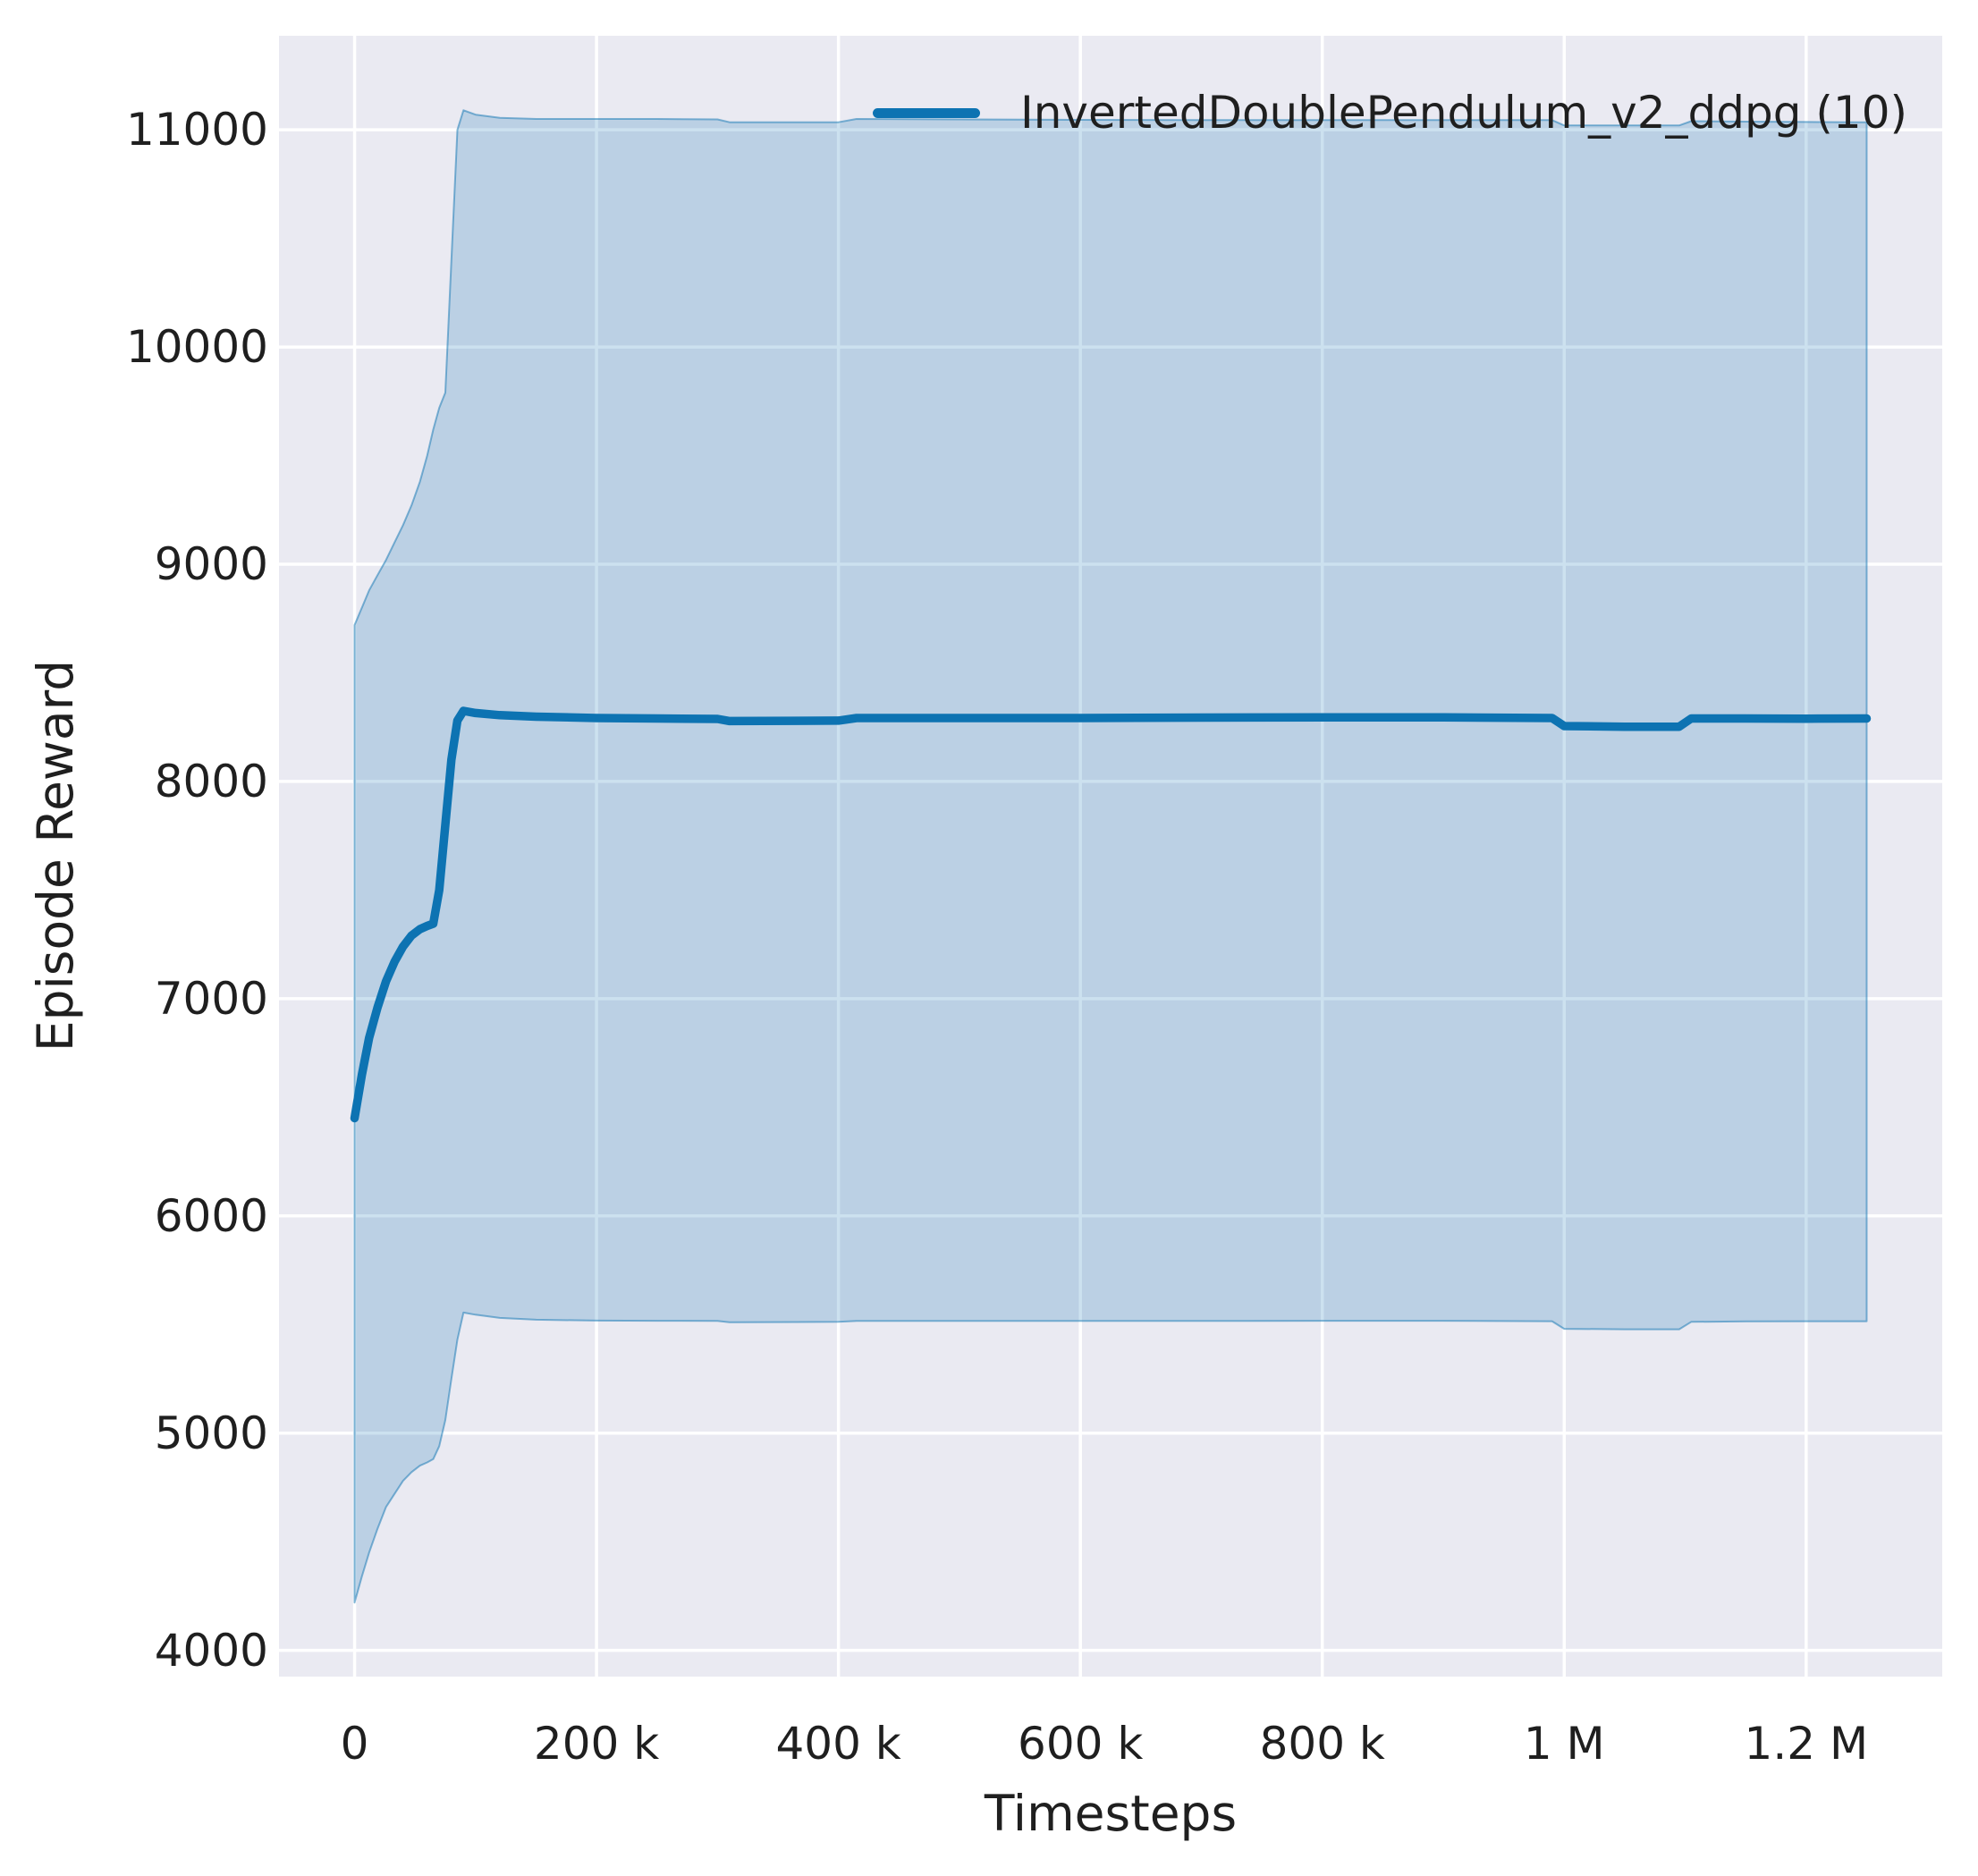 Image resolution: width=1978 pixels, height=1876 pixels. I want to click on y-tick-label: 7000, so click(211, 998).